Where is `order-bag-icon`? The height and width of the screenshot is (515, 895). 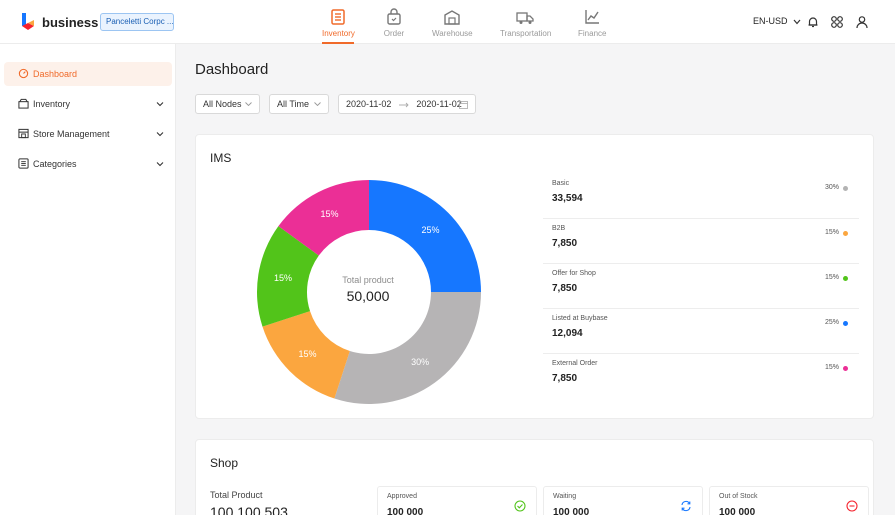
order-bag-icon is located at coordinates (394, 16).